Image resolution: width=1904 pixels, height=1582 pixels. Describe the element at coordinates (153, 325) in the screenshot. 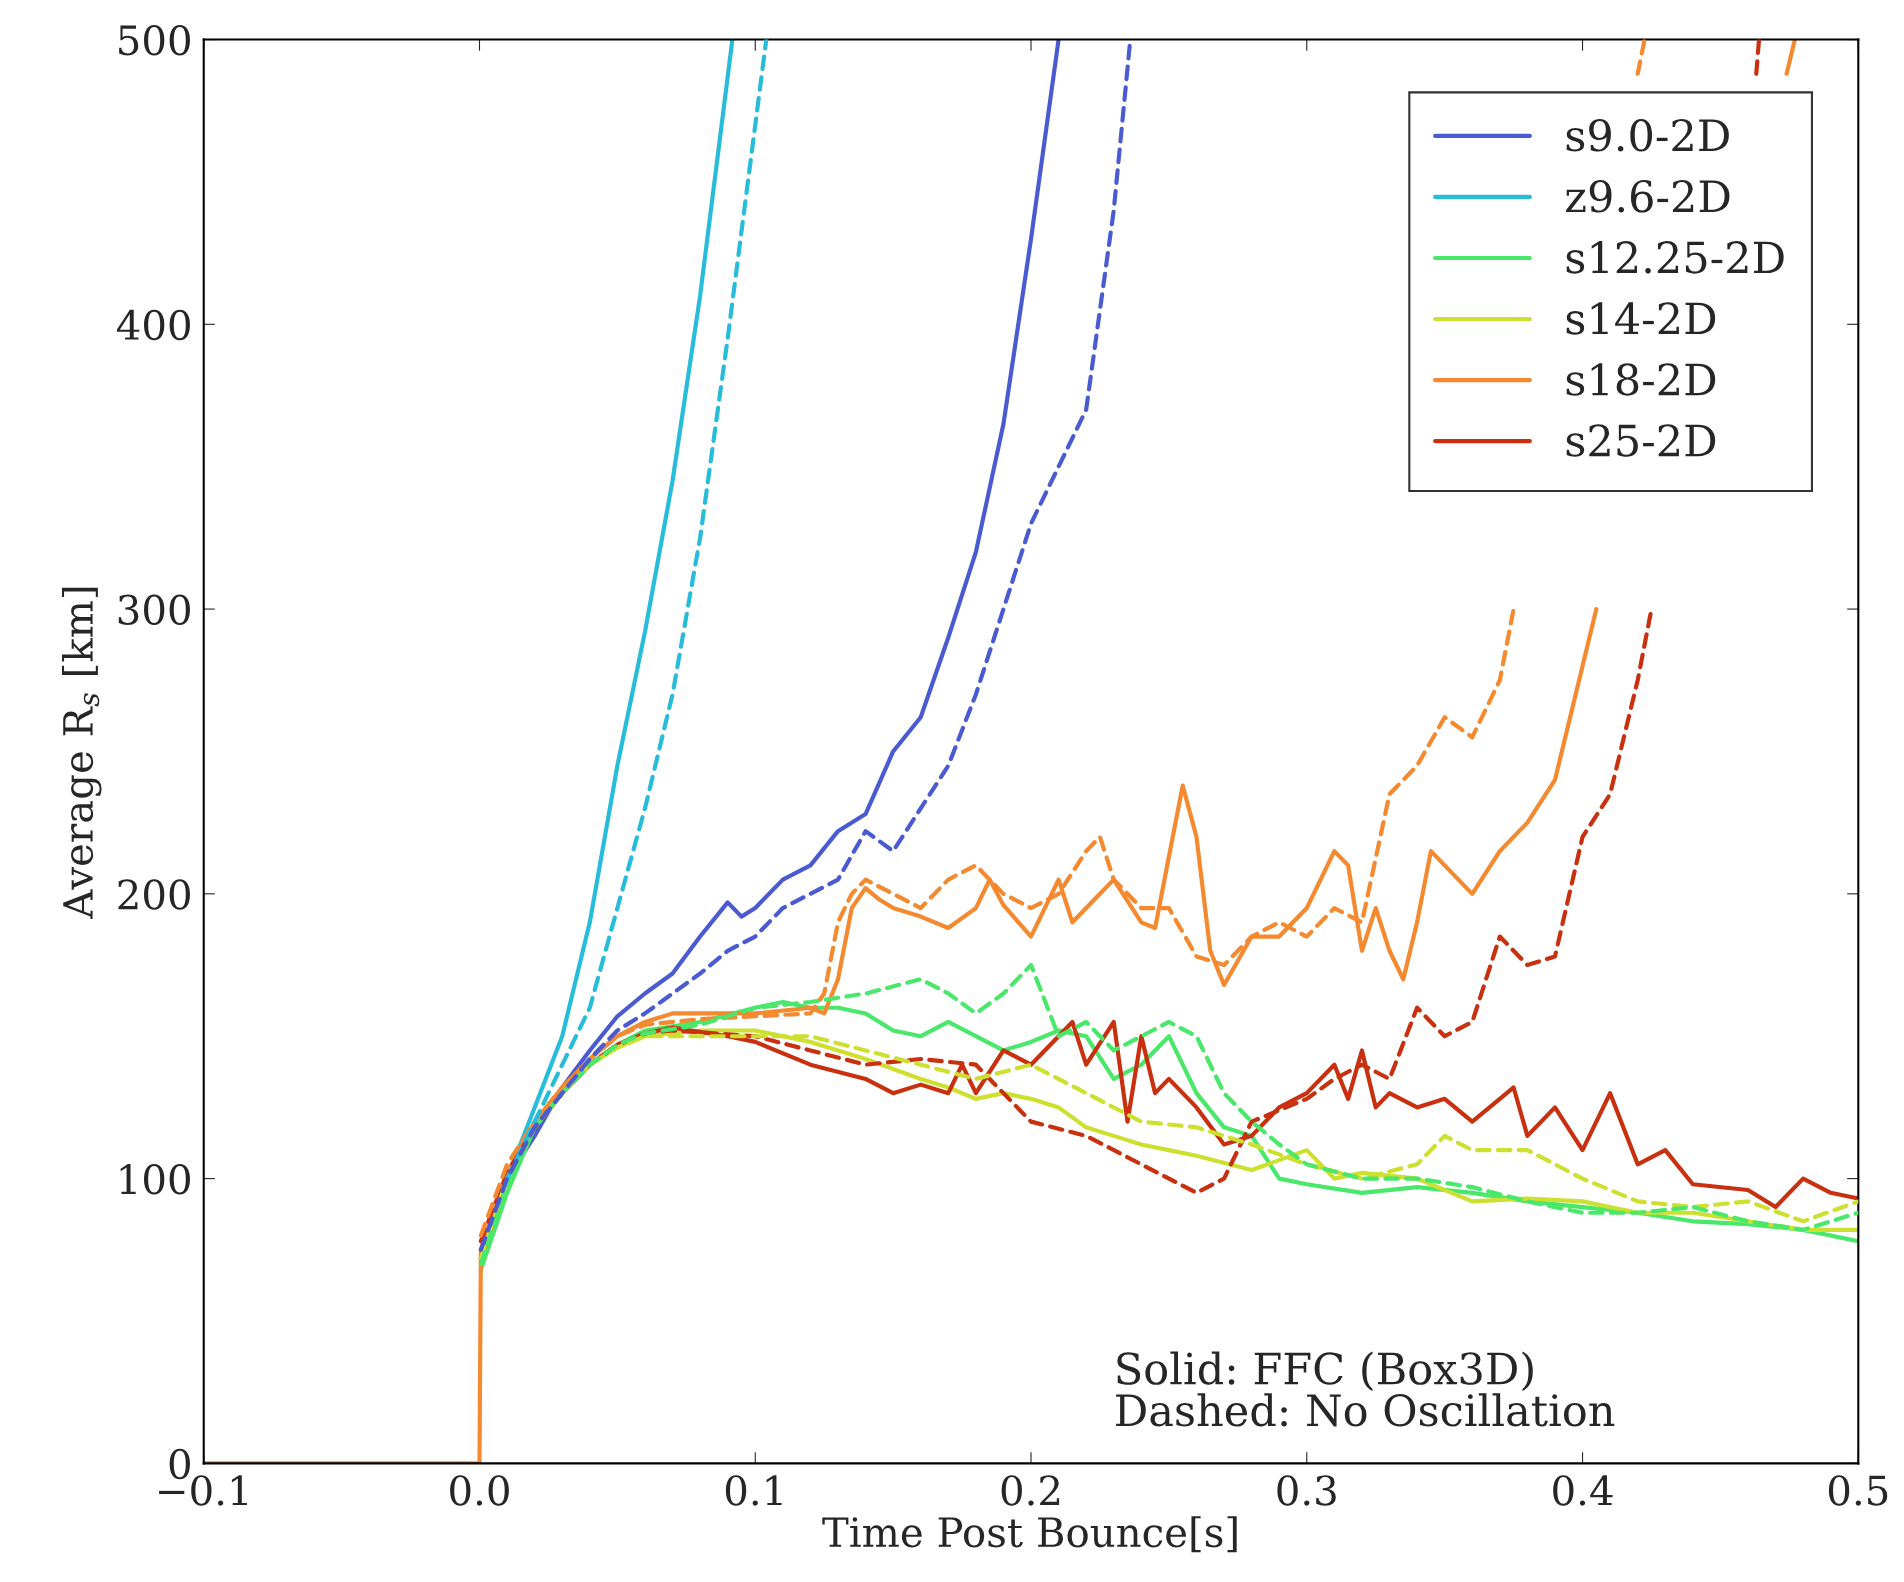

I see `y-tick-label: 400` at that location.